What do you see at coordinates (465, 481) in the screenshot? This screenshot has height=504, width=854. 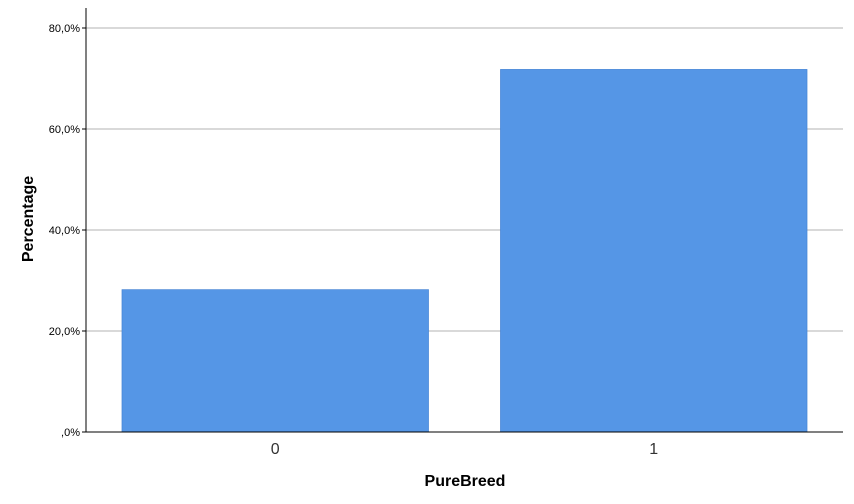 I see `x-axis-title: PureBreed` at bounding box center [465, 481].